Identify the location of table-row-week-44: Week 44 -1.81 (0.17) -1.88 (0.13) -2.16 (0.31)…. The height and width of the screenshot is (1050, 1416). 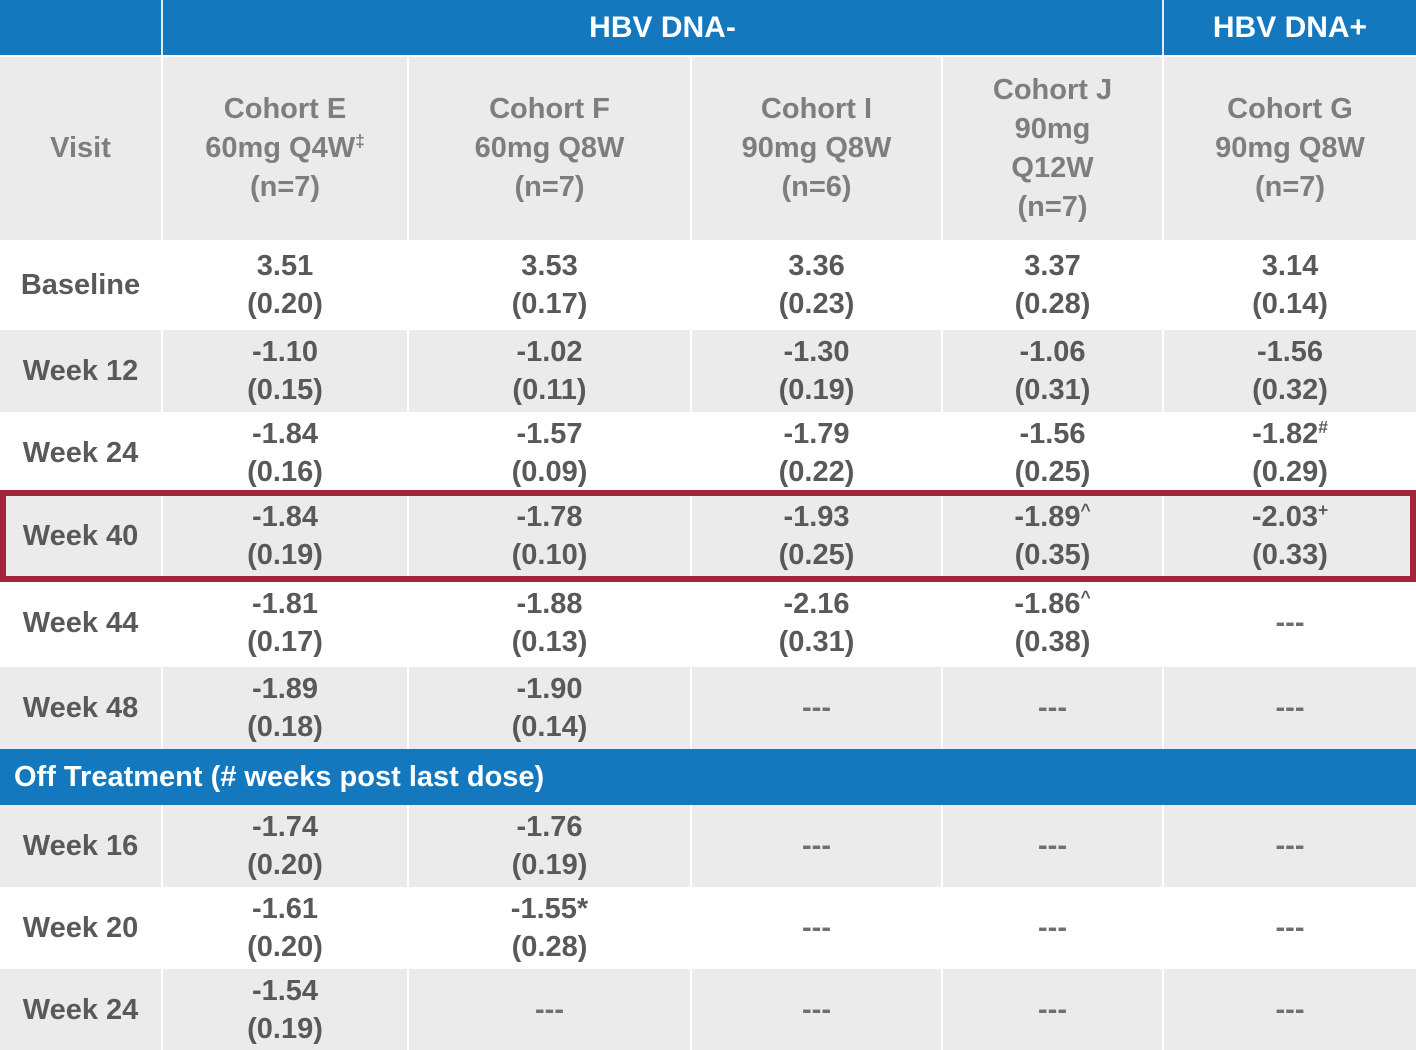
(708, 622).